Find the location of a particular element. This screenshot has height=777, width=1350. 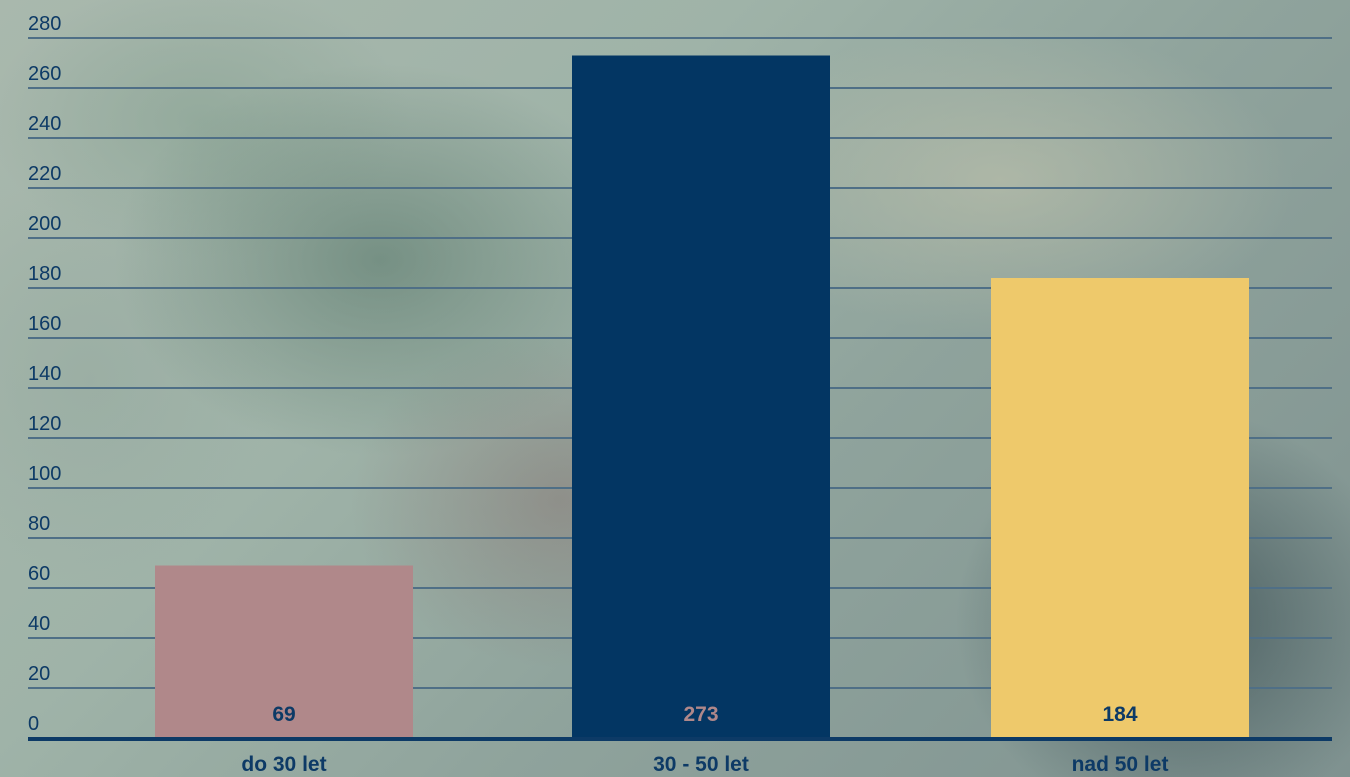

y-tick-label: 180 is located at coordinates (44, 274).